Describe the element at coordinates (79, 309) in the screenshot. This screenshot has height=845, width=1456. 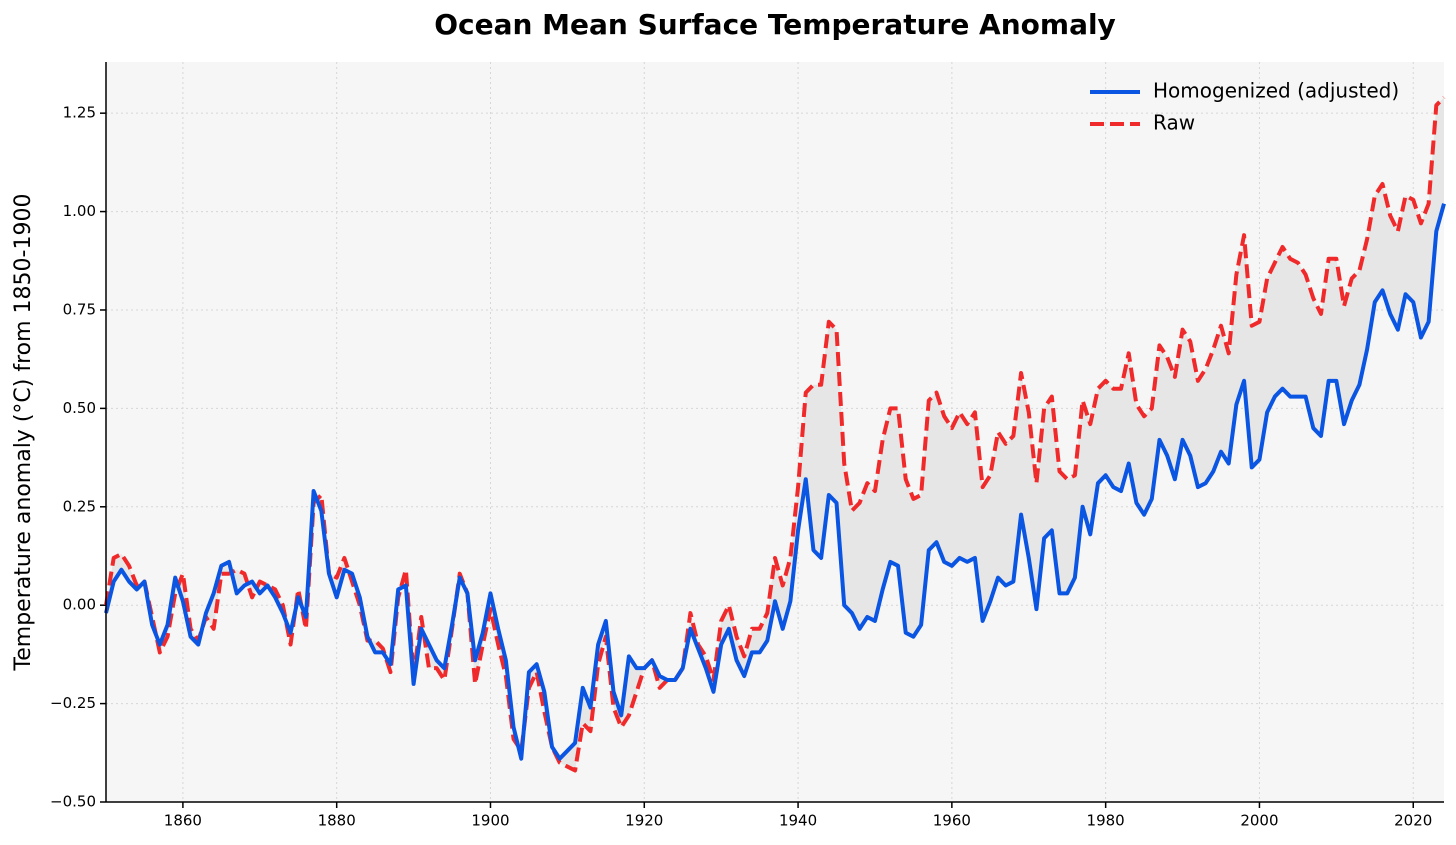
I see `y-tick-label: 0.75` at that location.